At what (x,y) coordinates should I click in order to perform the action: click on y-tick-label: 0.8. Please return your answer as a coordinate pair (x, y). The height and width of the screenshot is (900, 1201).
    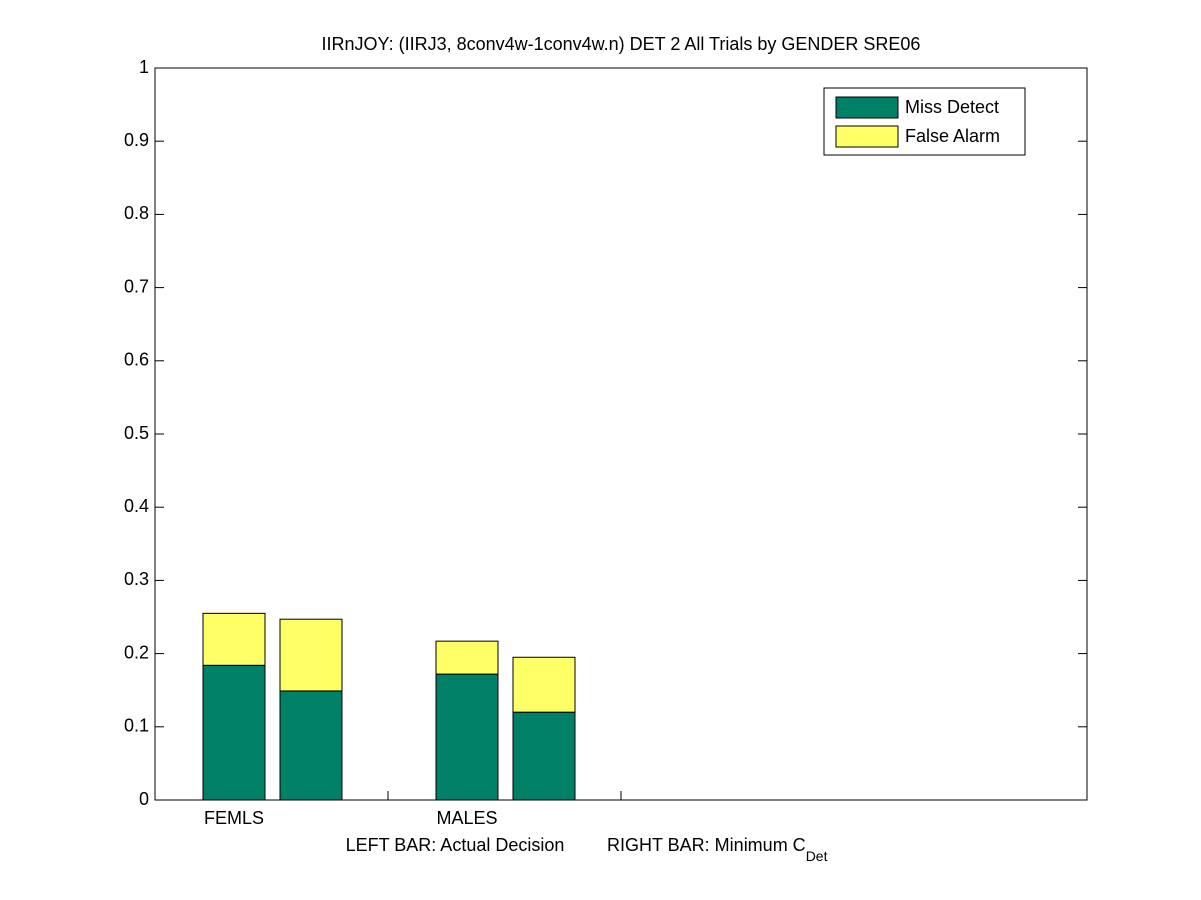
    Looking at the image, I should click on (136, 213).